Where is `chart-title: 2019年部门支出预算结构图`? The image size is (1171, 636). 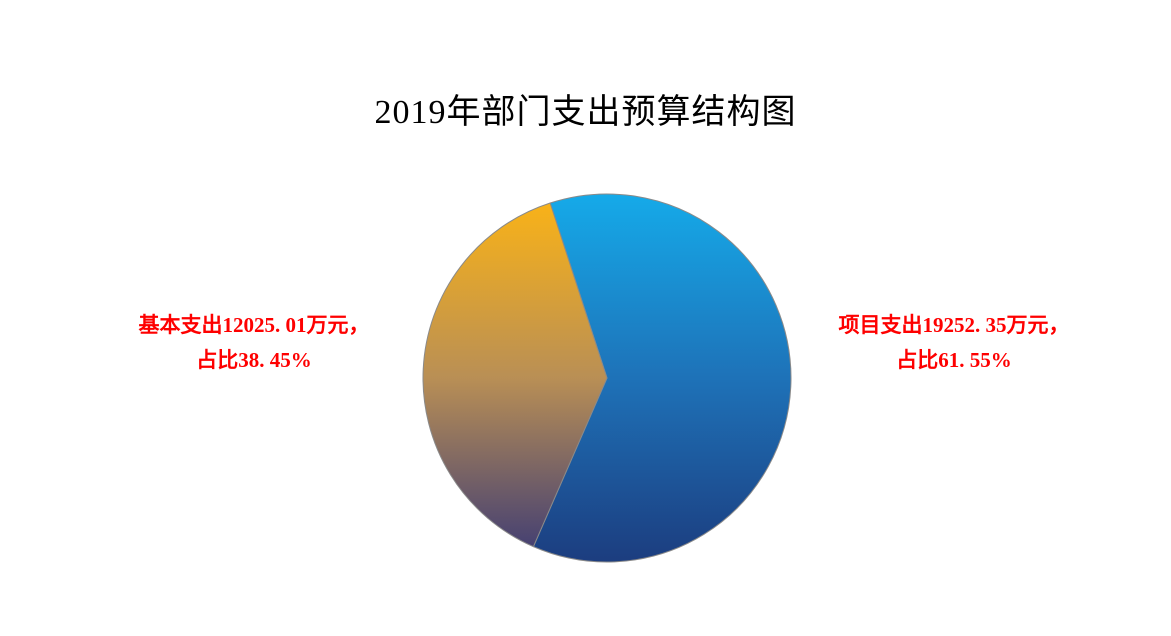 chart-title: 2019年部门支出预算结构图 is located at coordinates (585, 112).